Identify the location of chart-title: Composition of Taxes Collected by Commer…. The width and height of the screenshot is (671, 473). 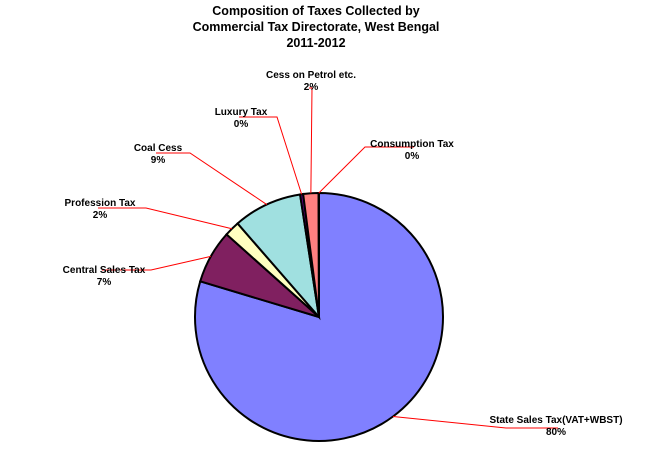
(316, 27).